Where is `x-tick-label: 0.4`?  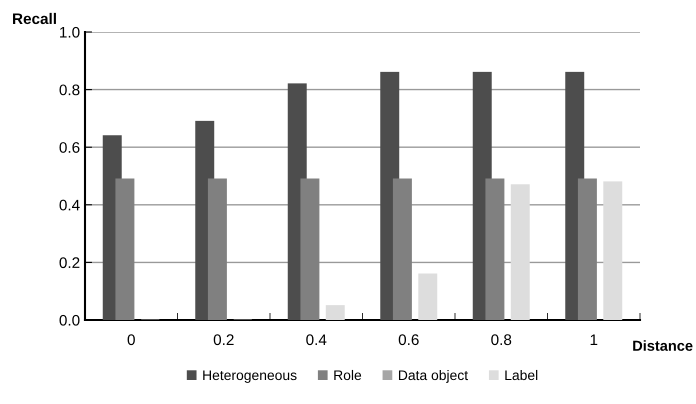 x-tick-label: 0.4 is located at coordinates (316, 340).